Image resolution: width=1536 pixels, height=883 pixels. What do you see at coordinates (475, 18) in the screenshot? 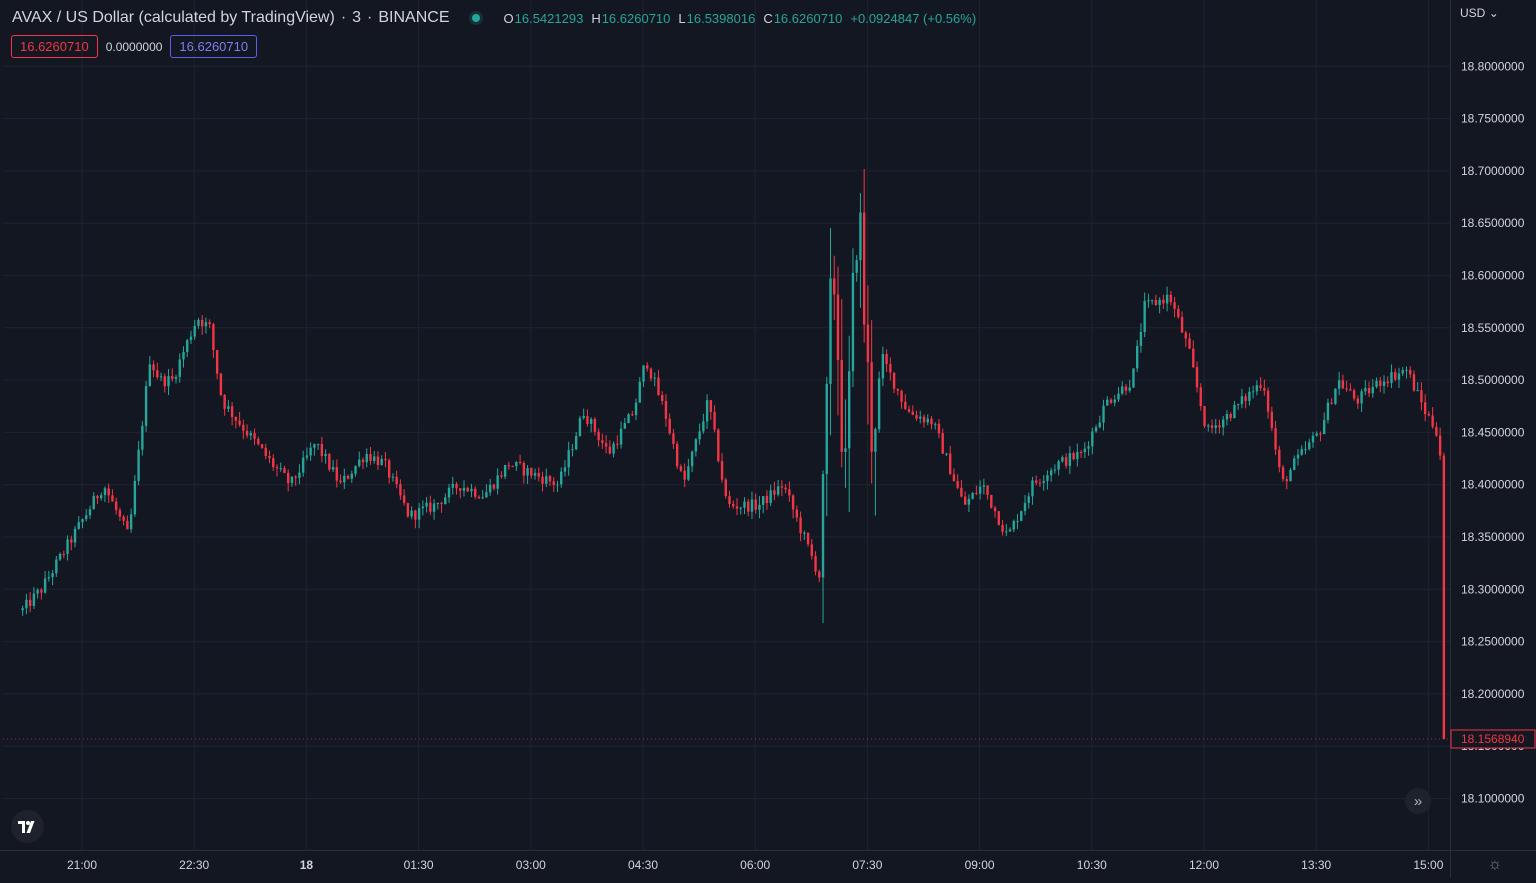
I see `market-status-icon` at bounding box center [475, 18].